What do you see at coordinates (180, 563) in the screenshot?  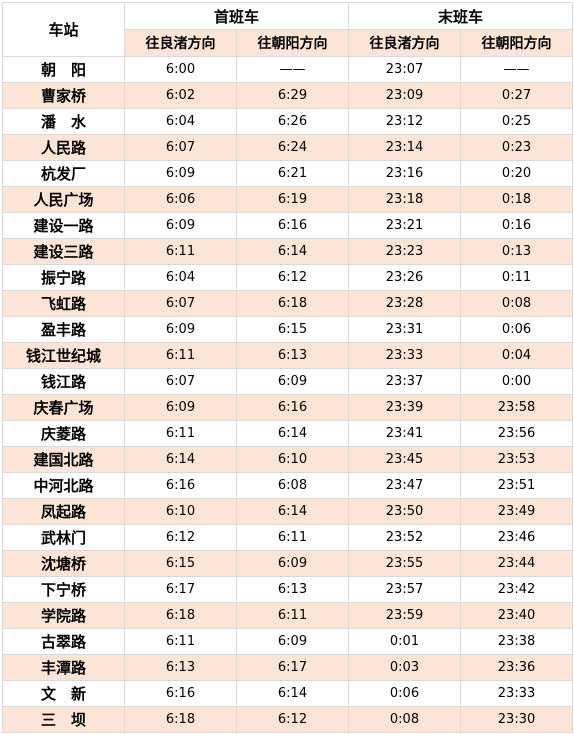 I see `first-liangzhu-cell: 6:15` at bounding box center [180, 563].